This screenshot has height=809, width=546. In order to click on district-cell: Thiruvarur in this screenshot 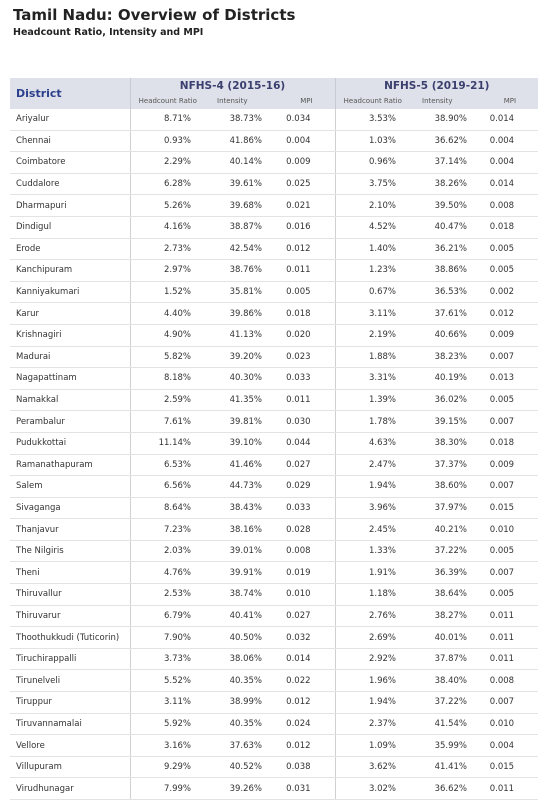, I will do `click(70, 616)`.